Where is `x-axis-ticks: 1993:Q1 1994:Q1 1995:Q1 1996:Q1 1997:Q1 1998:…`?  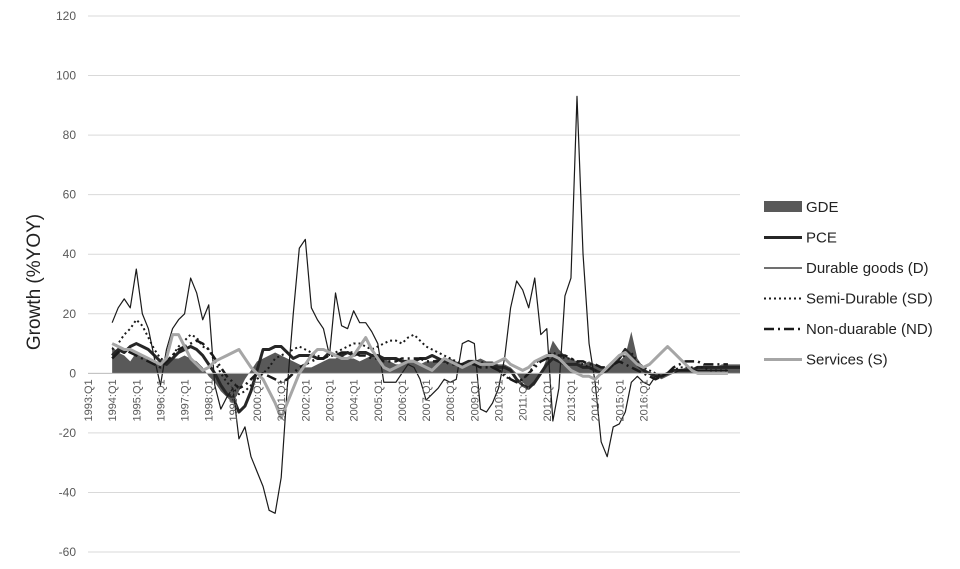
x-axis-ticks: 1993:Q1 1994:Q1 1995:Q1 1996:Q1 1997:Q1 1998:… is located at coordinates (366, 400).